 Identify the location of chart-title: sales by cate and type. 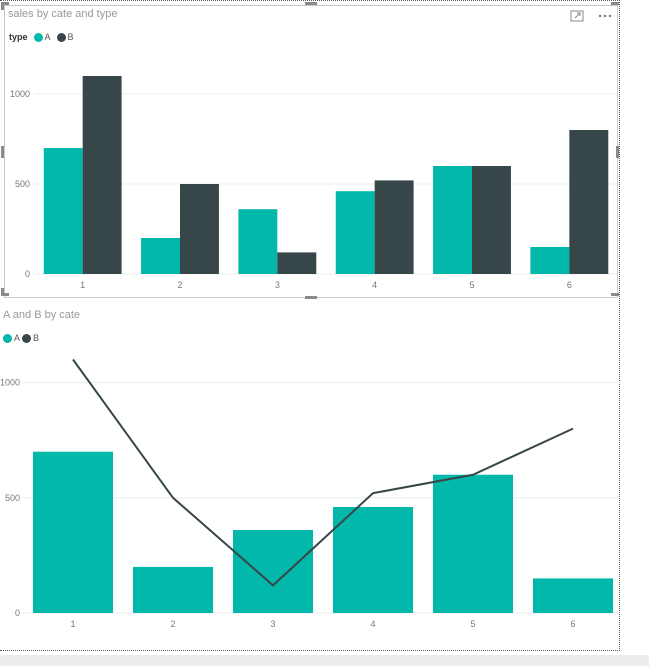
(63, 14).